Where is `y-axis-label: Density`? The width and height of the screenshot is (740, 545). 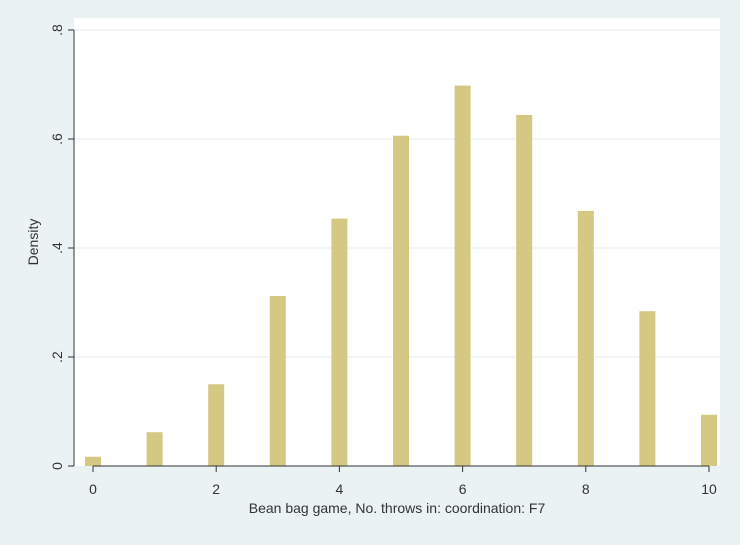 y-axis-label: Density is located at coordinates (33, 242).